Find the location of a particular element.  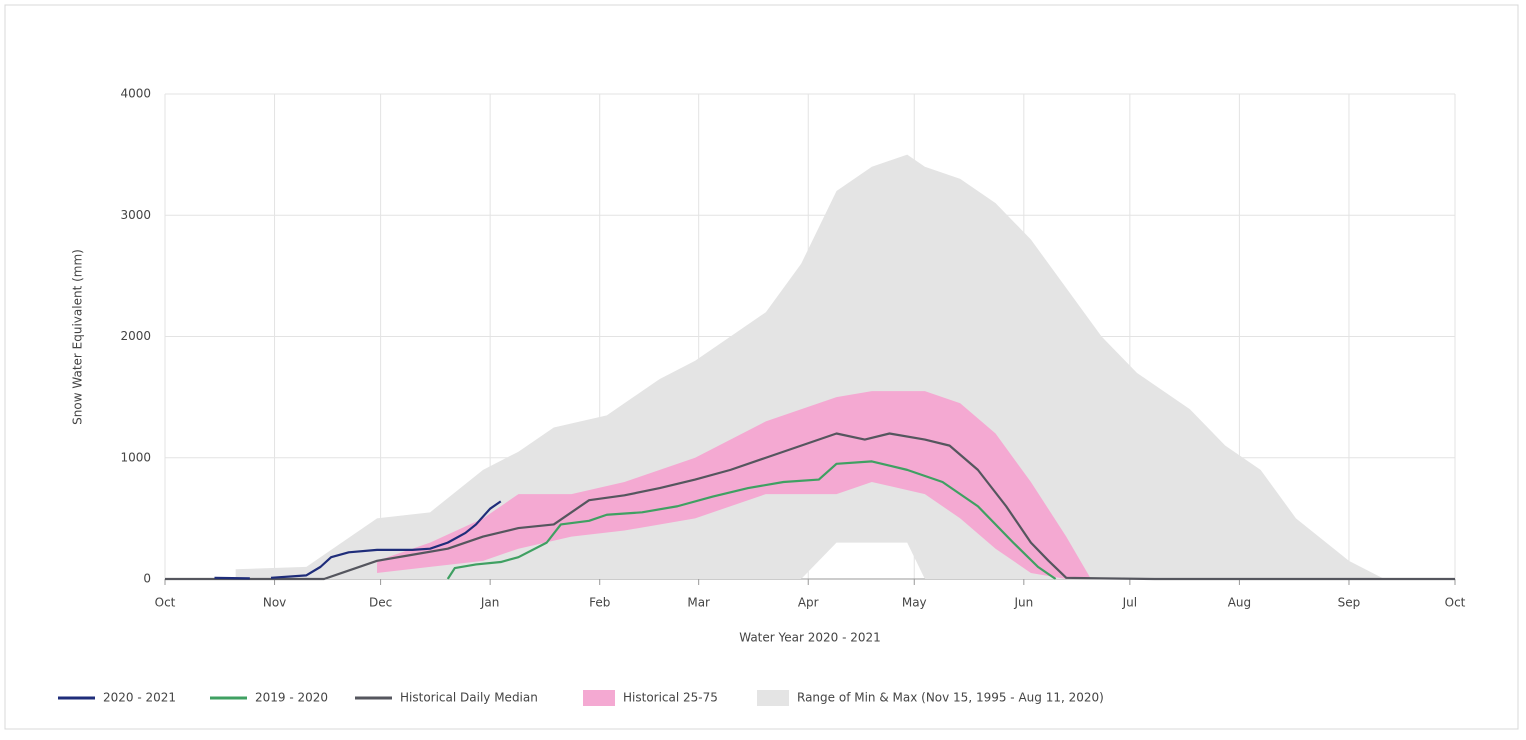

x-tick-label: Mar is located at coordinates (698, 603).